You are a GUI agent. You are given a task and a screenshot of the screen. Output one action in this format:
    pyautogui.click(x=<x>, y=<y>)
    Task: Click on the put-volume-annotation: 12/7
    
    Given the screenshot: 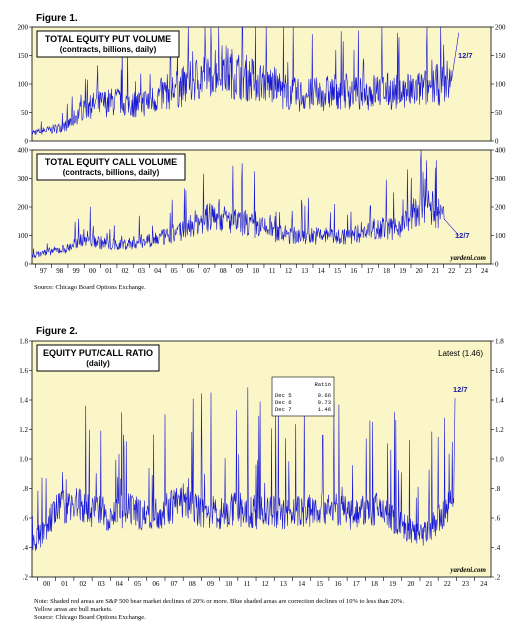 What is the action you would take?
    pyautogui.click(x=465, y=55)
    